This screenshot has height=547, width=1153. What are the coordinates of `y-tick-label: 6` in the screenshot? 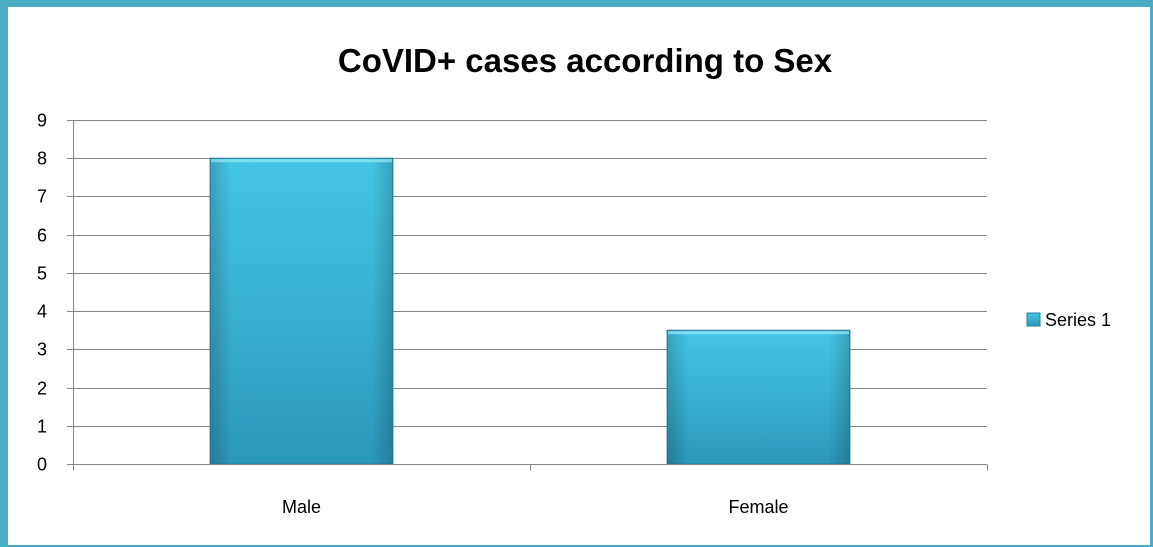 It's located at (42, 236).